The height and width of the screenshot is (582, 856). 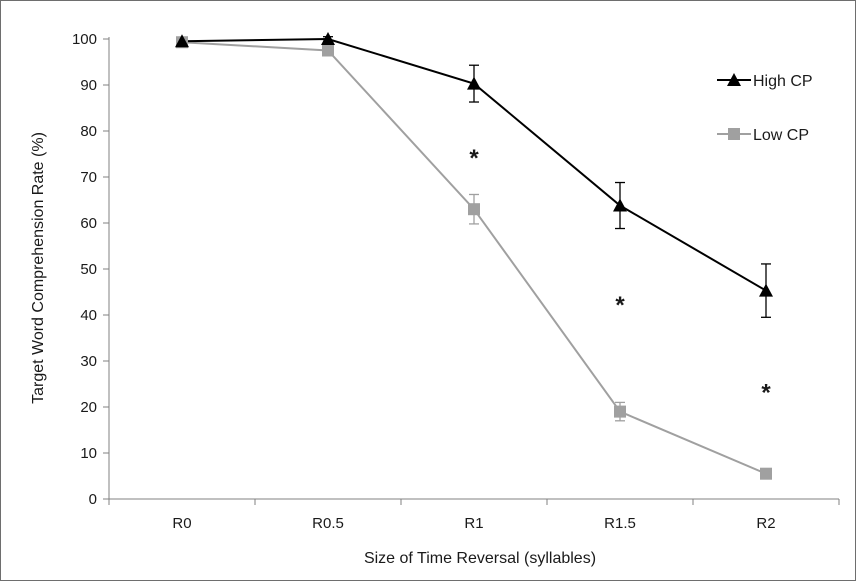 What do you see at coordinates (88, 453) in the screenshot?
I see `y-tick-label: 10` at bounding box center [88, 453].